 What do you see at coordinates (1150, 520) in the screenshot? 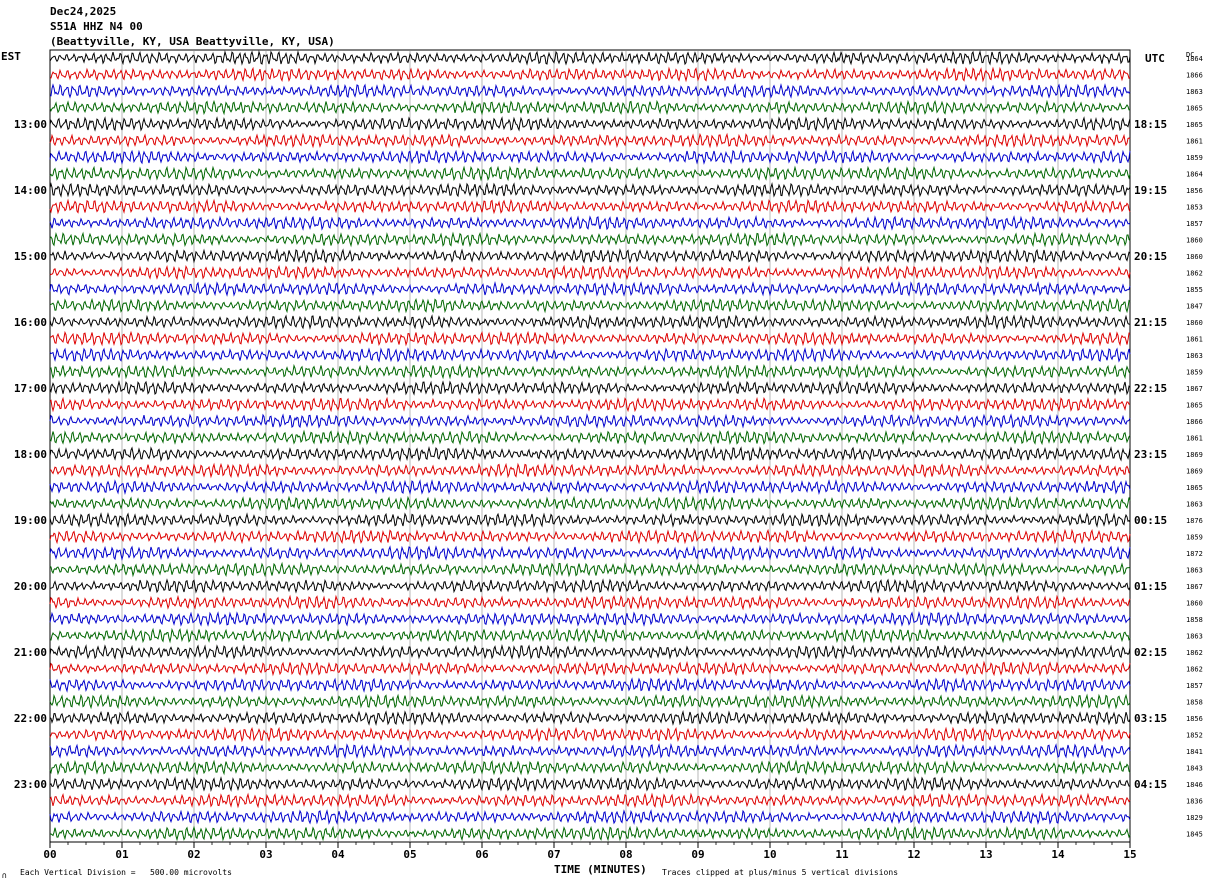
I see `right-hour-label: 00:15` at bounding box center [1150, 520].